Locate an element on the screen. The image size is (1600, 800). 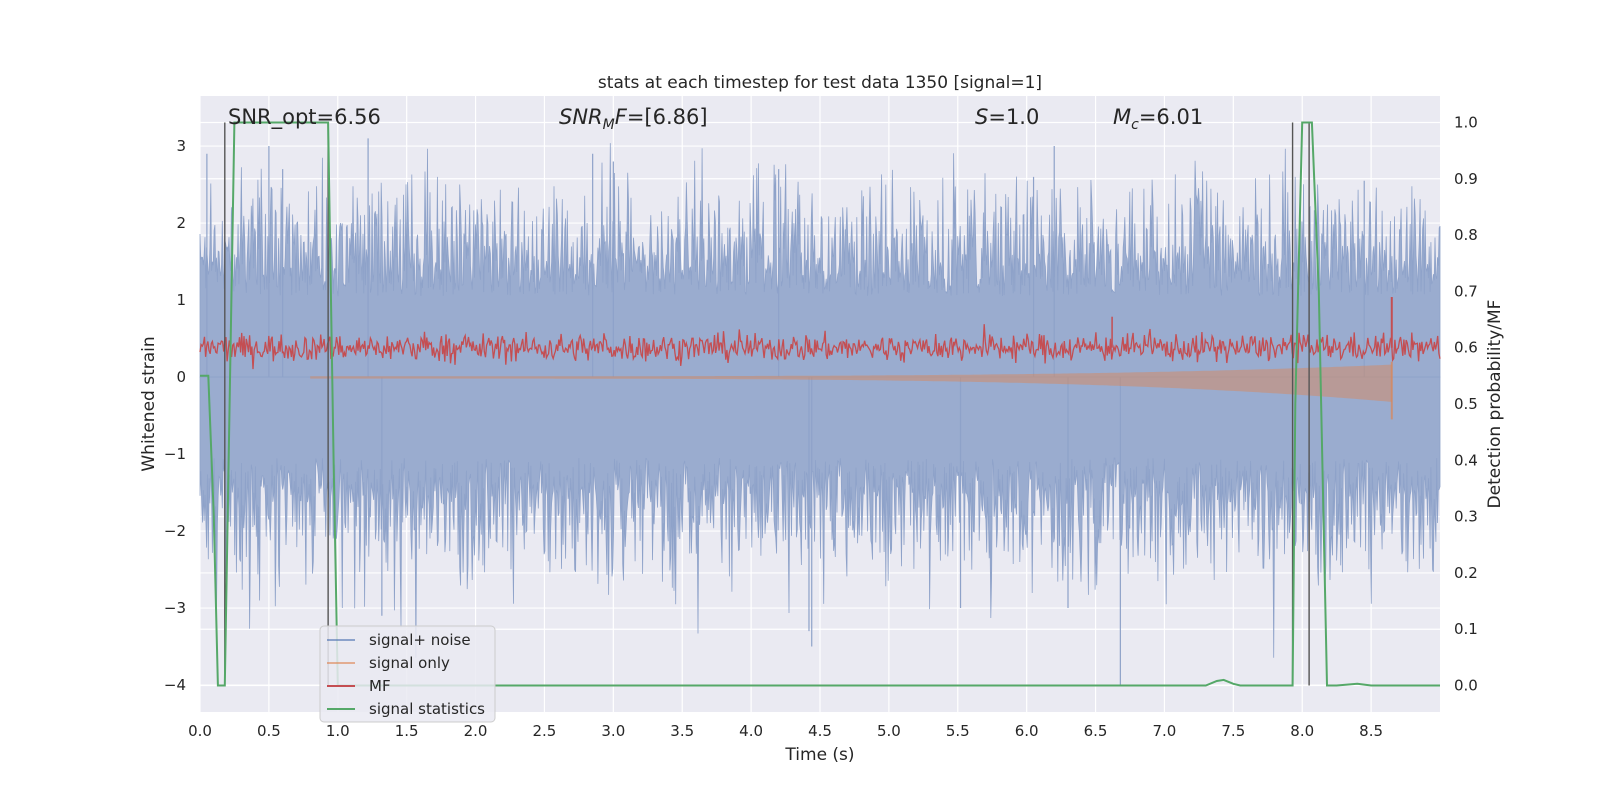
annotation-mc-value: =6.01 is located at coordinates (1171, 117).